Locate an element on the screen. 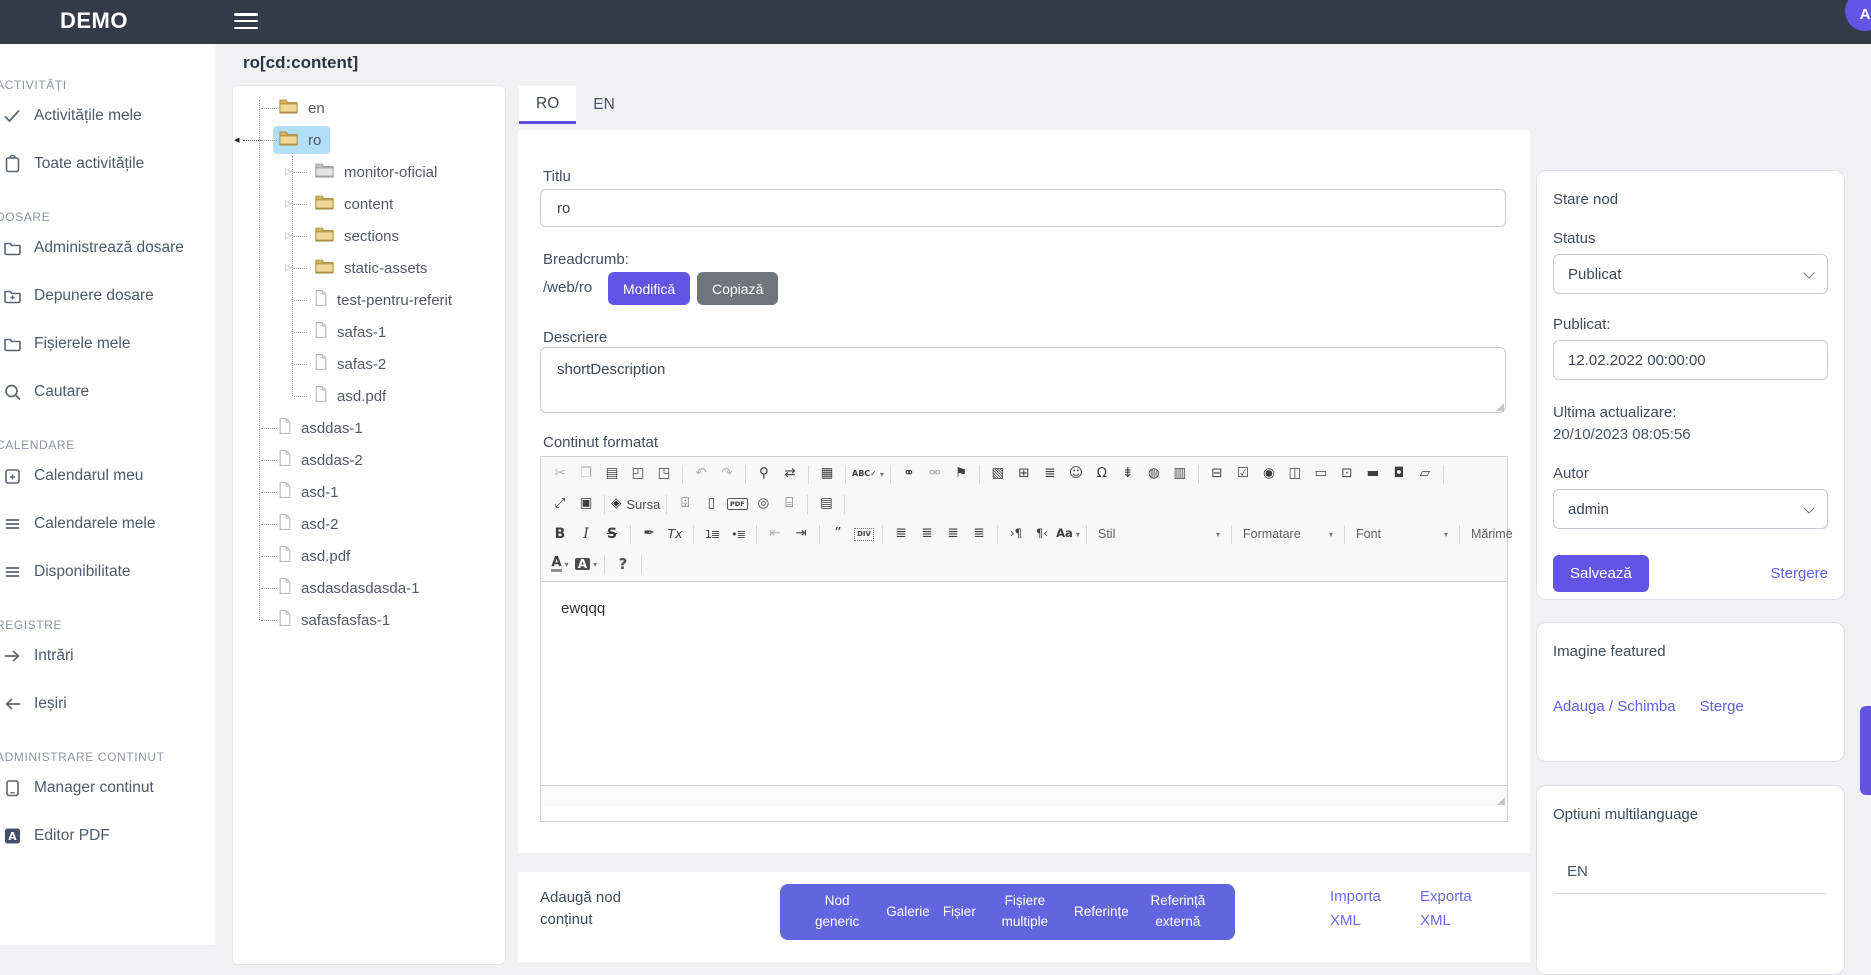  replace-icon: ⇄ is located at coordinates (790, 474).